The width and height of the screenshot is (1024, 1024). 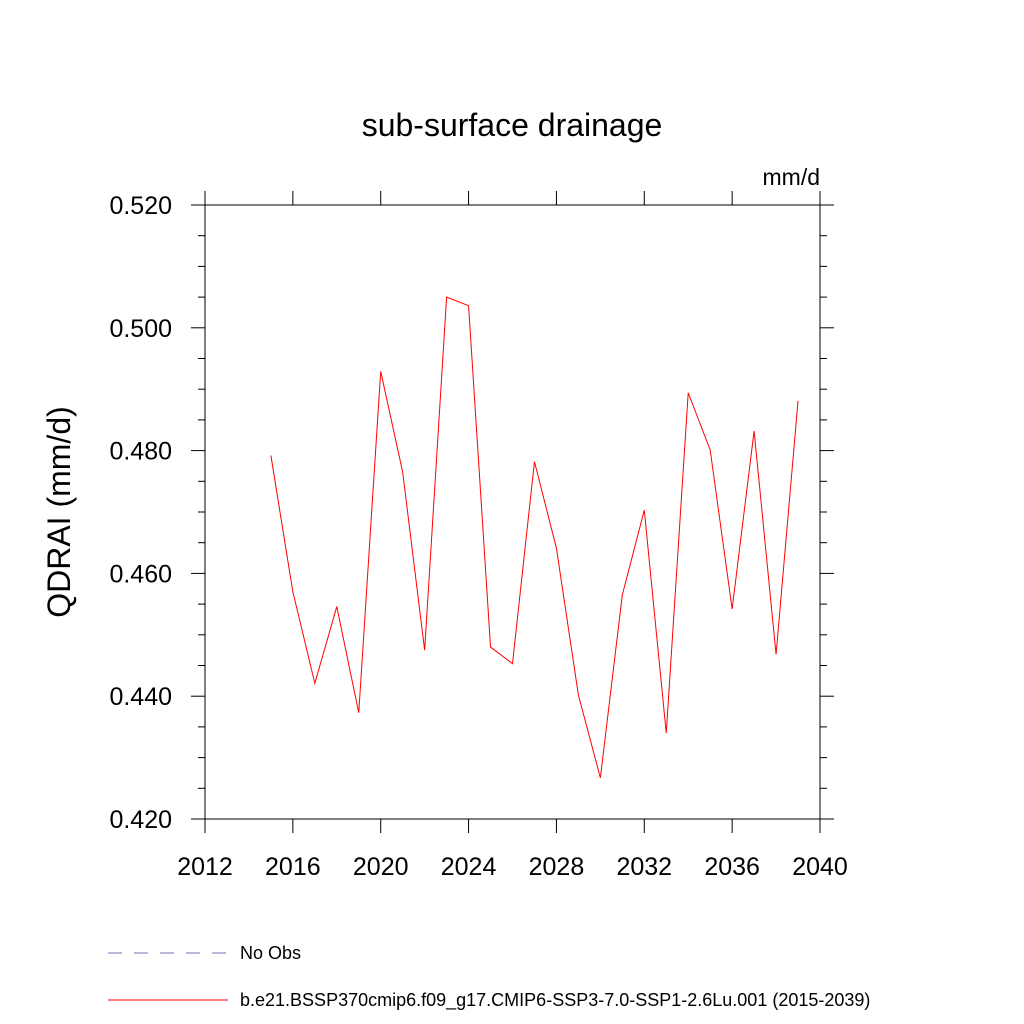 What do you see at coordinates (140, 820) in the screenshot?
I see `y-tick-label: 0.420` at bounding box center [140, 820].